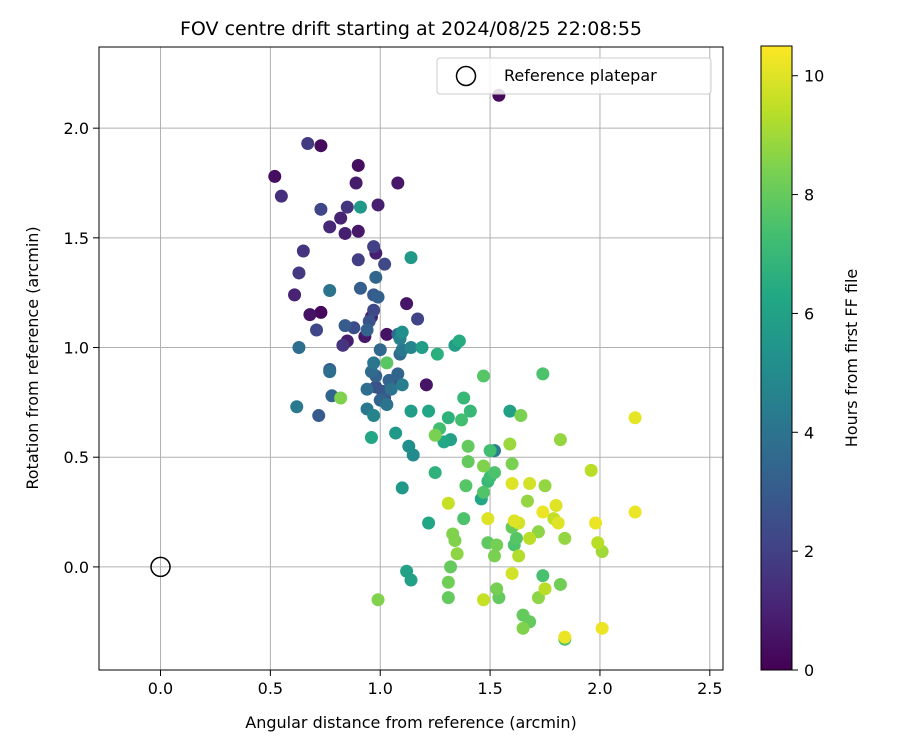 The image size is (900, 754). Describe the element at coordinates (809, 432) in the screenshot. I see `colorbar-tick-label: 4` at that location.